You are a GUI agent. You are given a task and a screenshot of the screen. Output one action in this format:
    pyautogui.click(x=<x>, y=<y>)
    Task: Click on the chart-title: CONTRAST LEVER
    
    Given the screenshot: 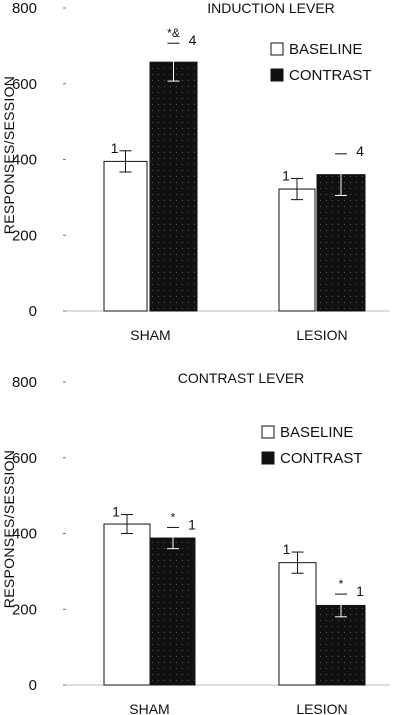 What is the action you would take?
    pyautogui.click(x=241, y=378)
    